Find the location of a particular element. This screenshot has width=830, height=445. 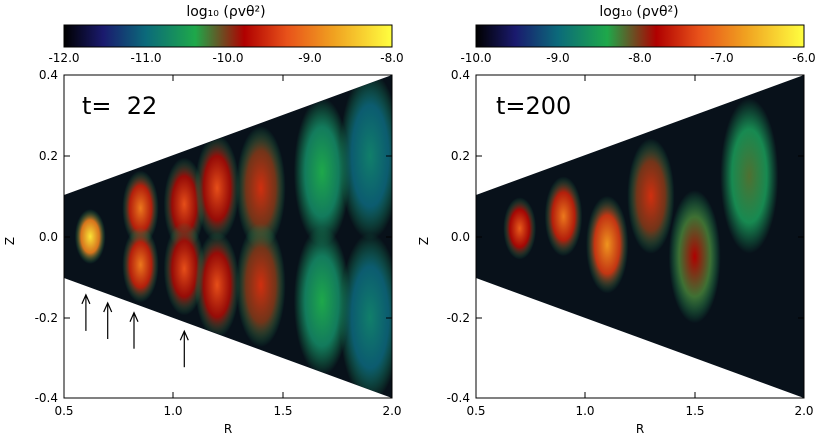

colorbar-ticks: -10.0 -9.0 -8.0 -7.0 -6.0 is located at coordinates (637, 58).